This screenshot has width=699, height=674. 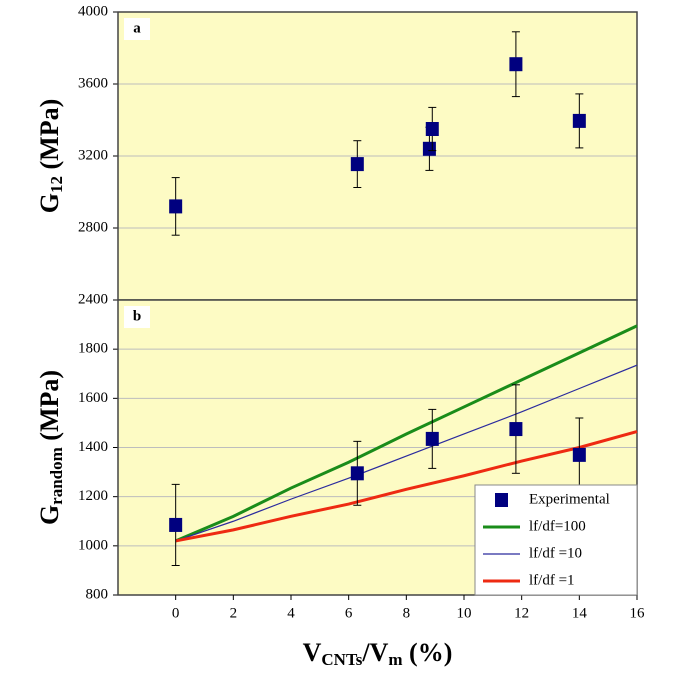 What do you see at coordinates (557, 526) in the screenshot?
I see `legend-label: lf/df=100` at bounding box center [557, 526].